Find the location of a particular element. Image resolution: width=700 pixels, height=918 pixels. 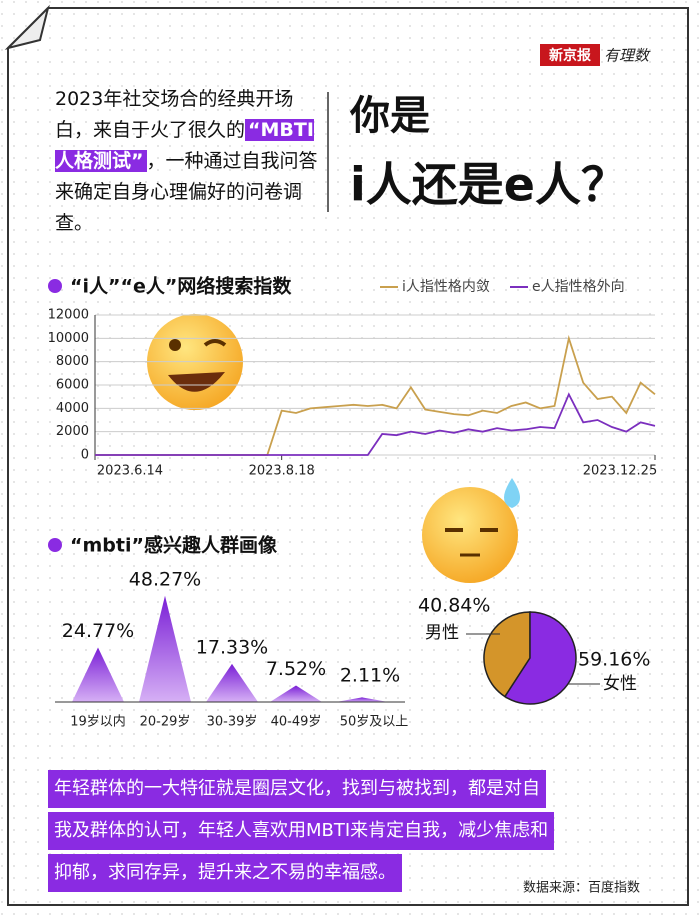

y-tick-label: 12000 is located at coordinates (68, 315).